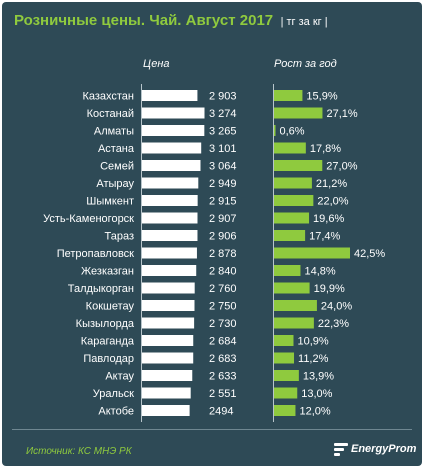 This screenshot has height=468, width=424. Describe the element at coordinates (212, 429) in the screenshot. I see `footer-divider` at that location.